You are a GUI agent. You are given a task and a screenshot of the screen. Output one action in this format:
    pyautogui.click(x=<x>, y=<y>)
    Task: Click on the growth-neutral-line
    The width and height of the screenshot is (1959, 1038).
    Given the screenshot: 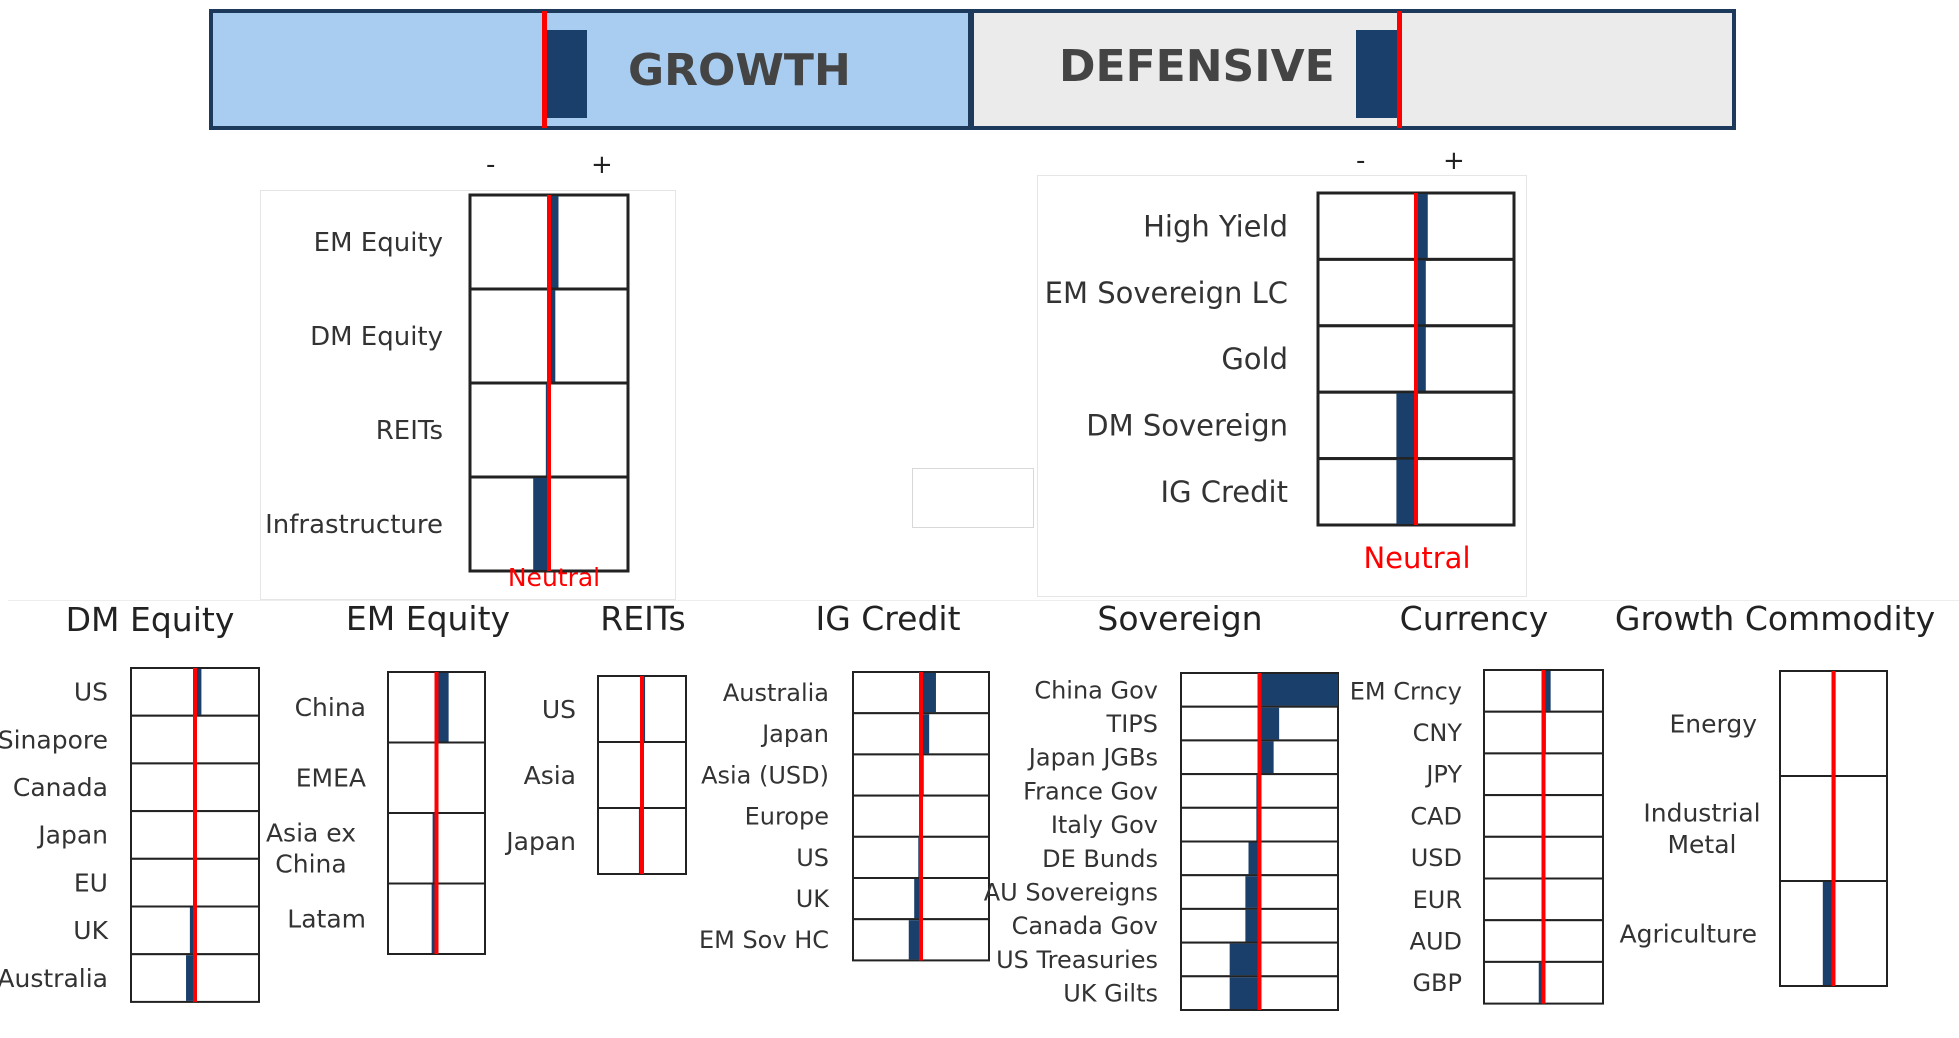 What is the action you would take?
    pyautogui.click(x=544, y=69)
    